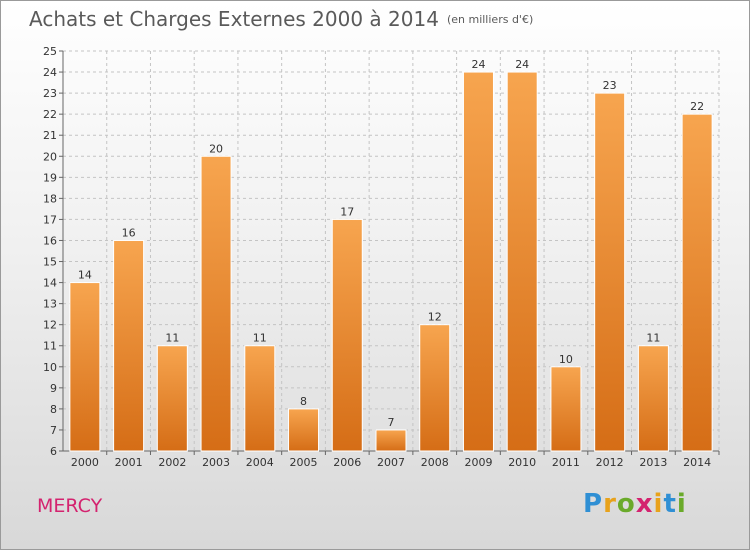  What do you see at coordinates (260, 338) in the screenshot?
I see `data-label-2004: 11` at bounding box center [260, 338].